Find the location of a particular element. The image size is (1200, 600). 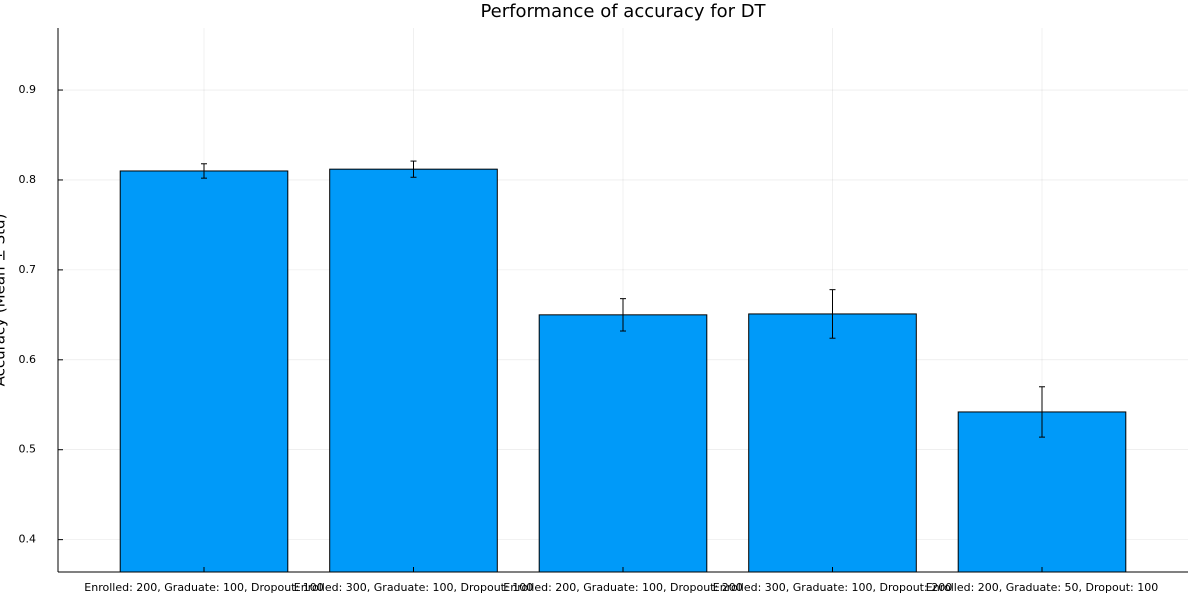

y-tick-label: 0.5 is located at coordinates (28, 449).